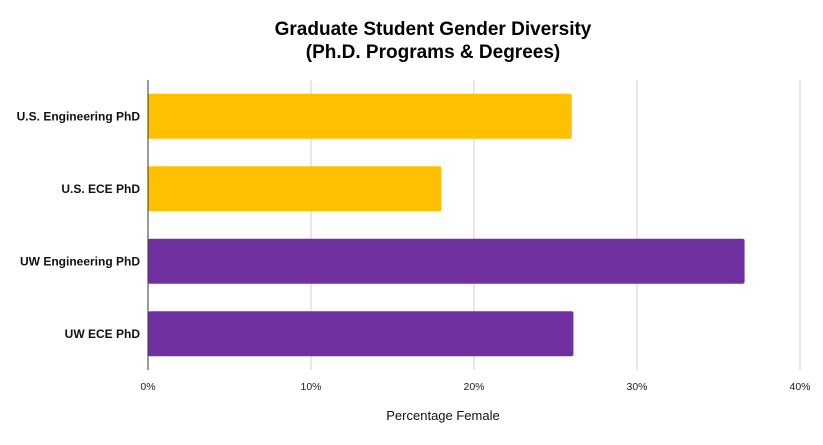 This screenshot has width=823, height=445. What do you see at coordinates (636, 387) in the screenshot?
I see `x-tick-label: 30%` at bounding box center [636, 387].